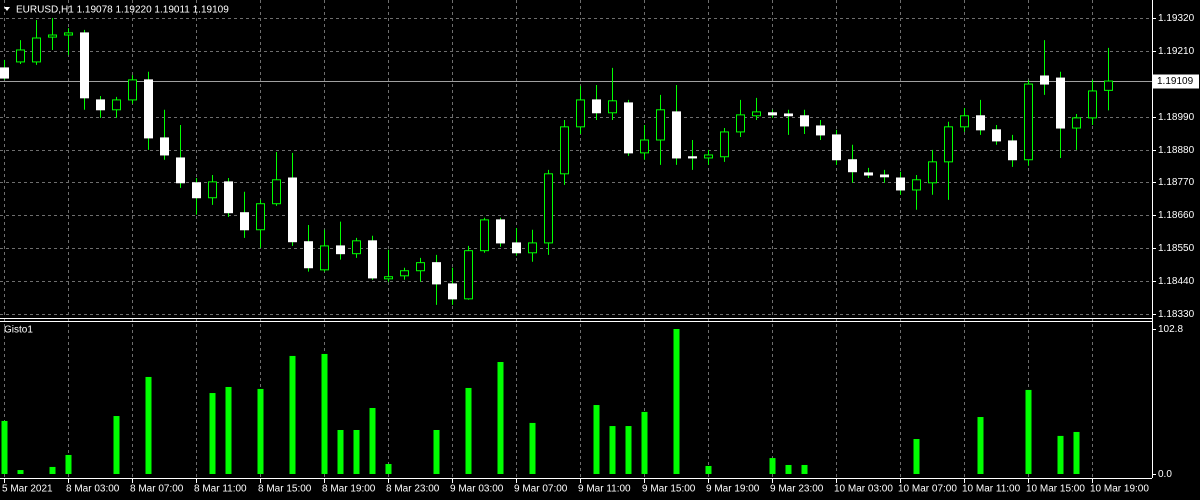 The image size is (1200, 500). I want to click on x-tick-label: 8 Mar 15:00, so click(285, 489).